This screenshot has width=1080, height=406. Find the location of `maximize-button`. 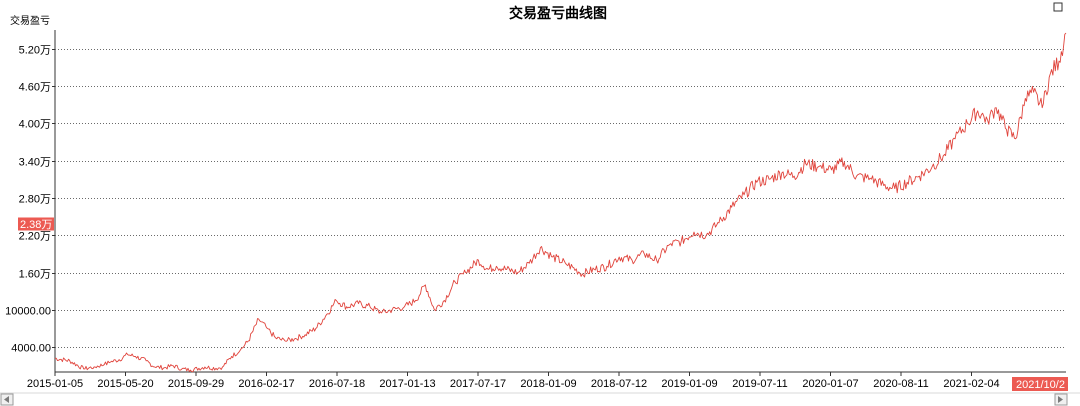

maximize-button is located at coordinates (1058, 7).